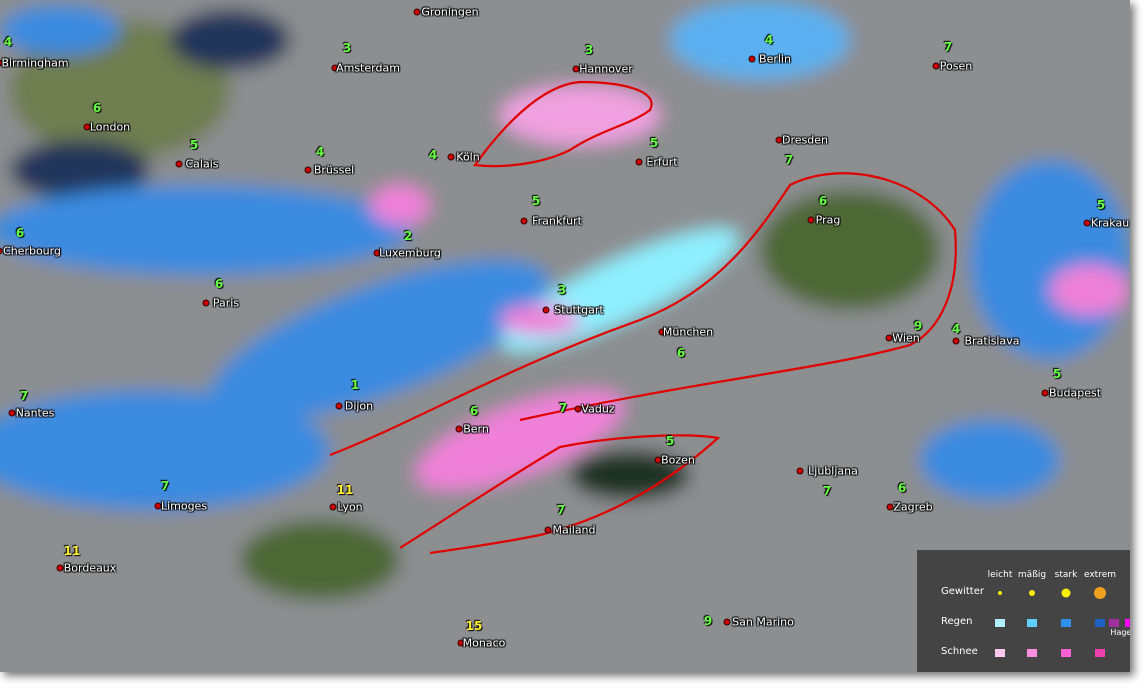  I want to click on city-name: Groningen, so click(450, 12).